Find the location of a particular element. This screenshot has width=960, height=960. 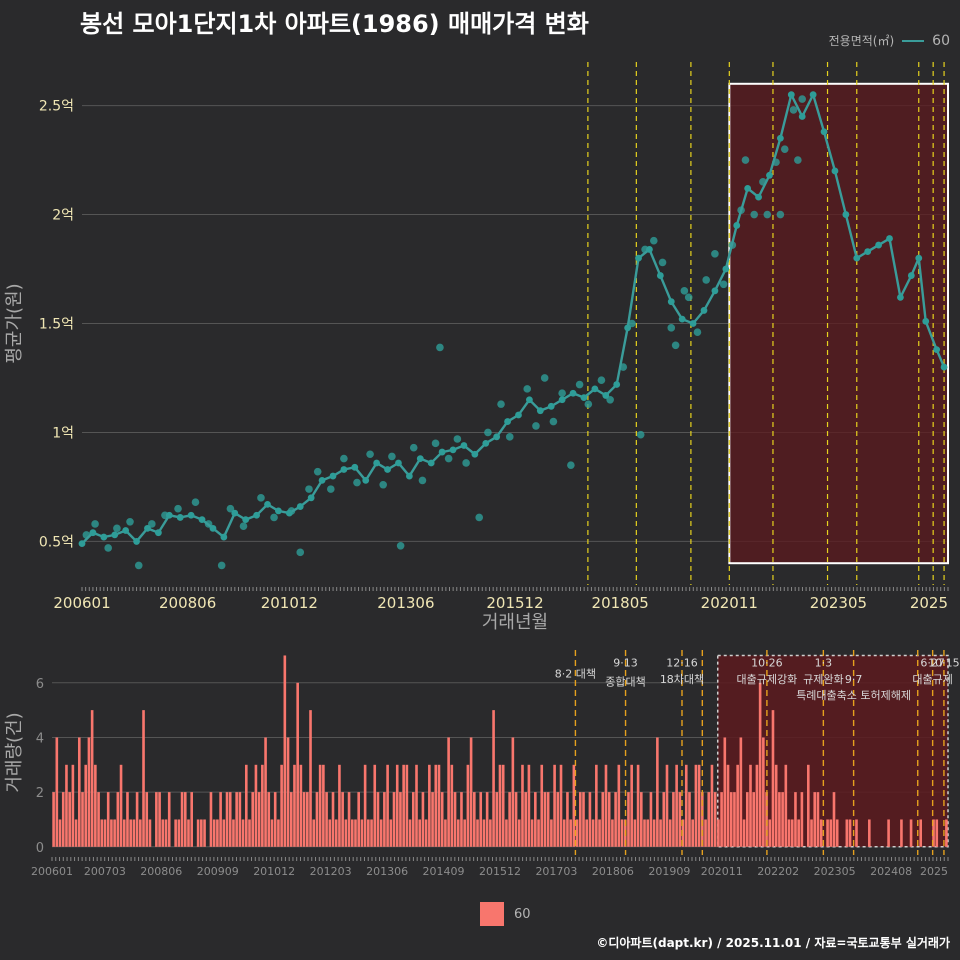

legend-bar-swatch is located at coordinates (492, 914).